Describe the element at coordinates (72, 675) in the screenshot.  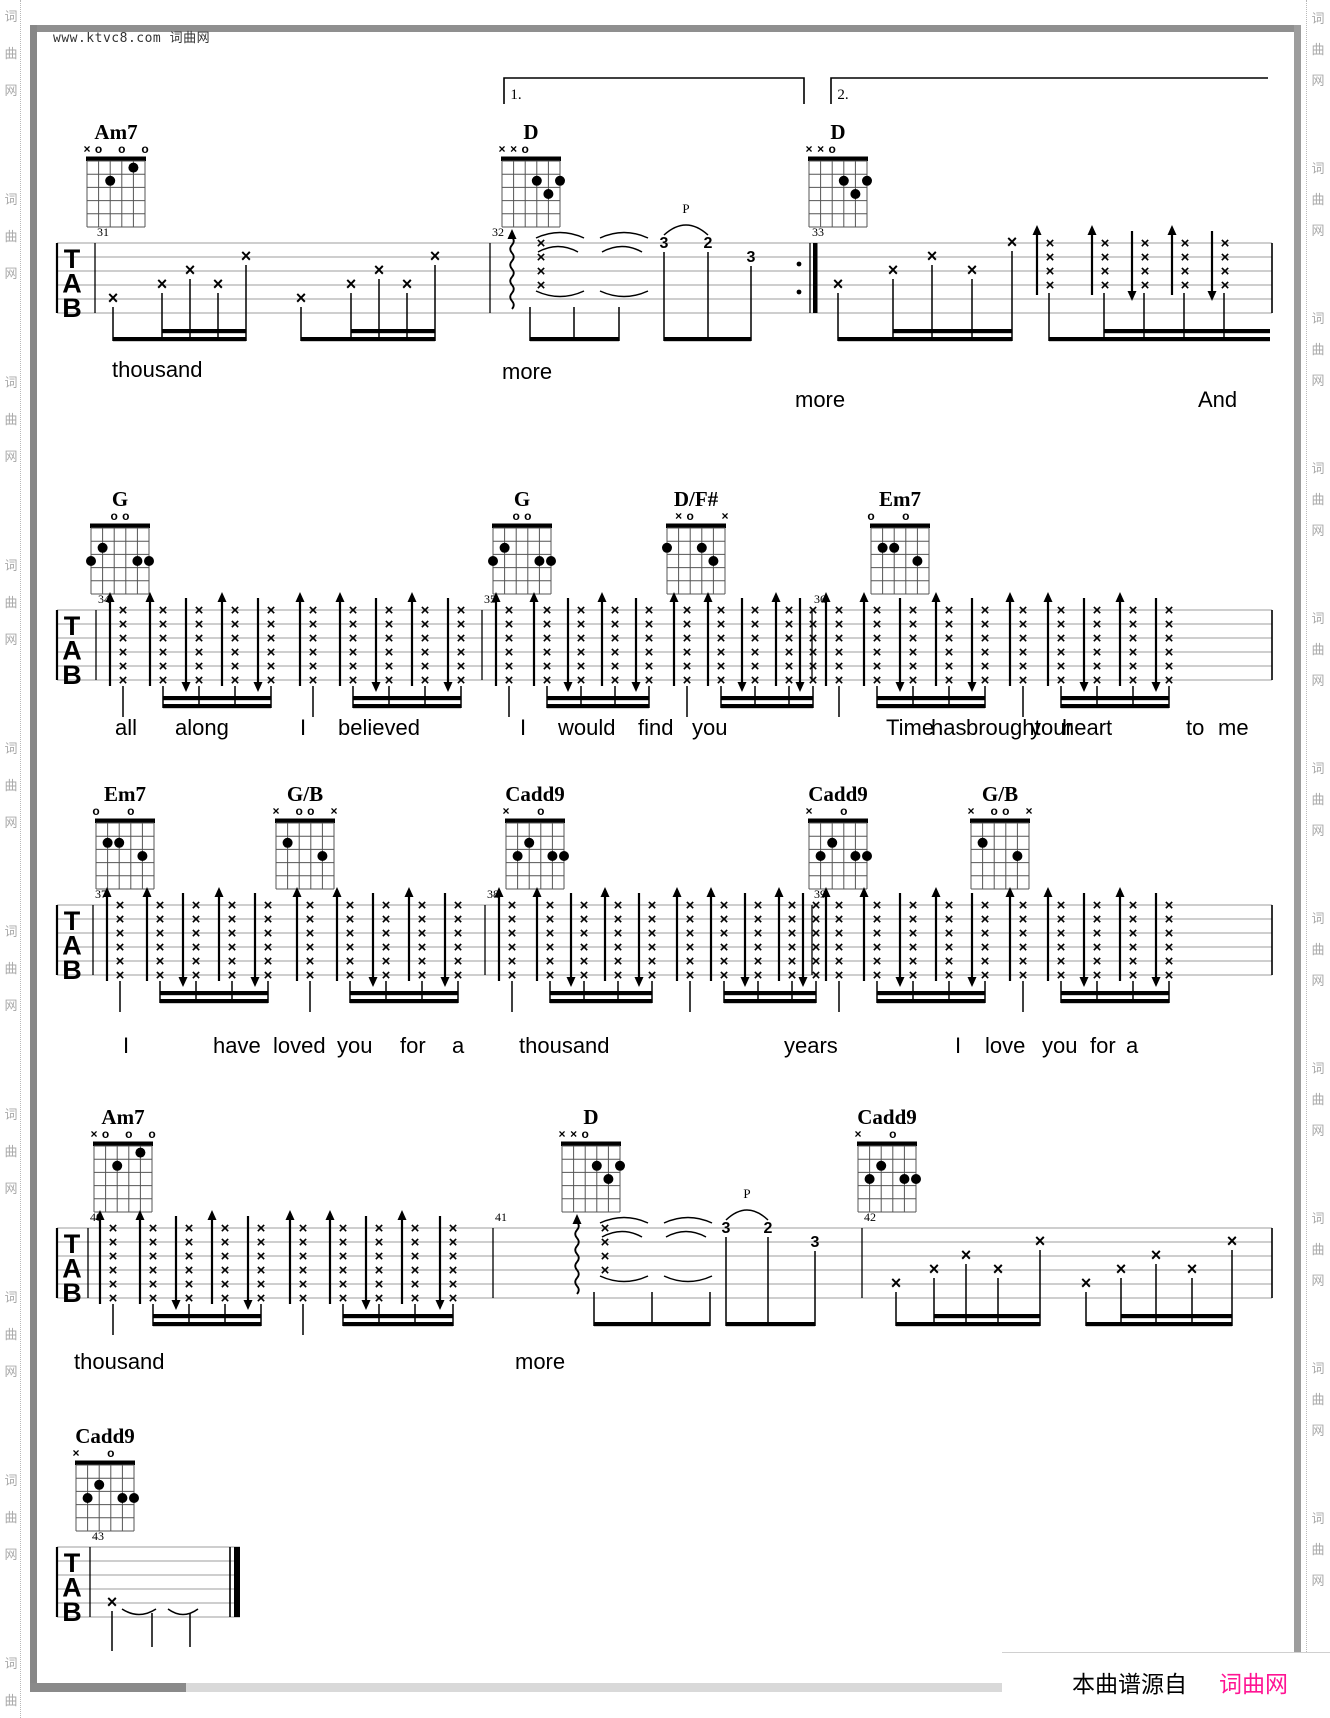
I see `svg-text: B` at that location.